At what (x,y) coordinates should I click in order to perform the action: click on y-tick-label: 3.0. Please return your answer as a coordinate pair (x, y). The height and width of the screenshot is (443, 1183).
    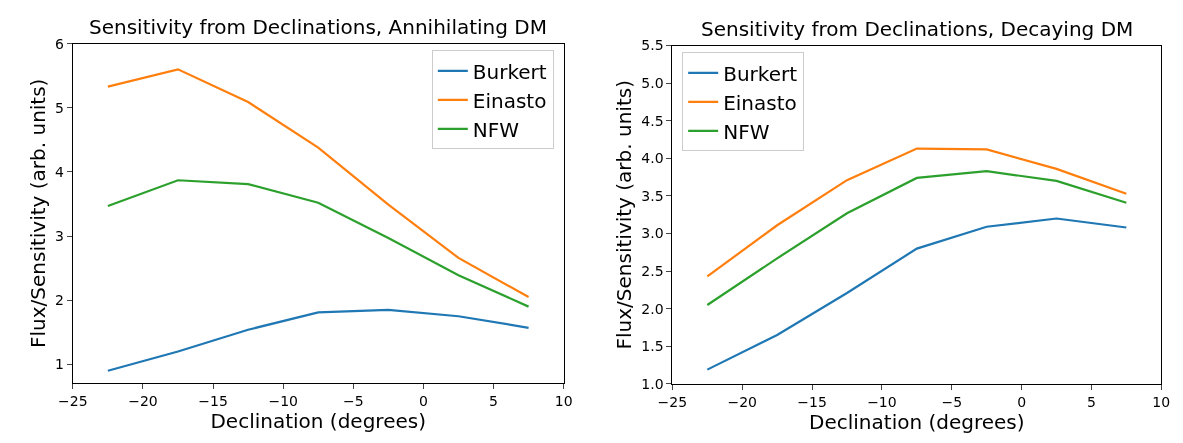
    Looking at the image, I should click on (652, 233).